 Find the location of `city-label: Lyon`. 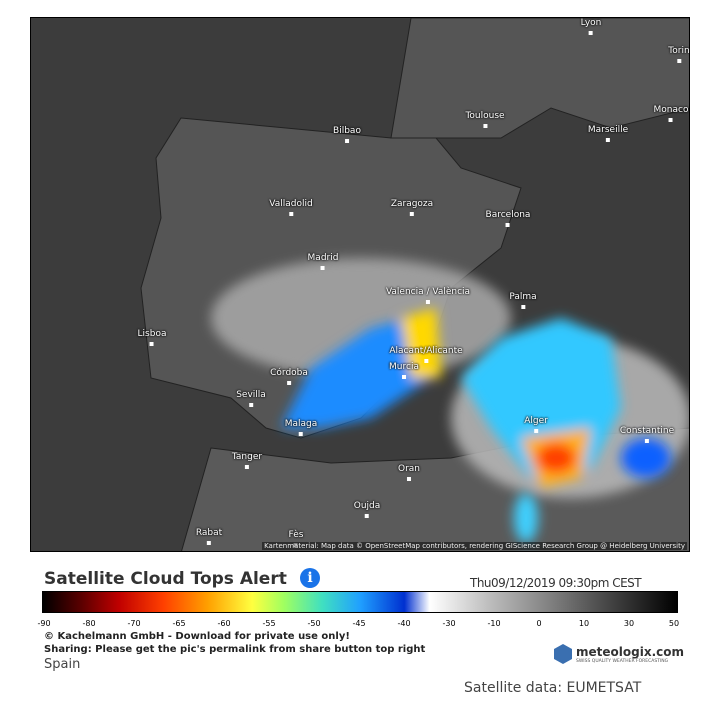

city-label: Lyon is located at coordinates (591, 26).